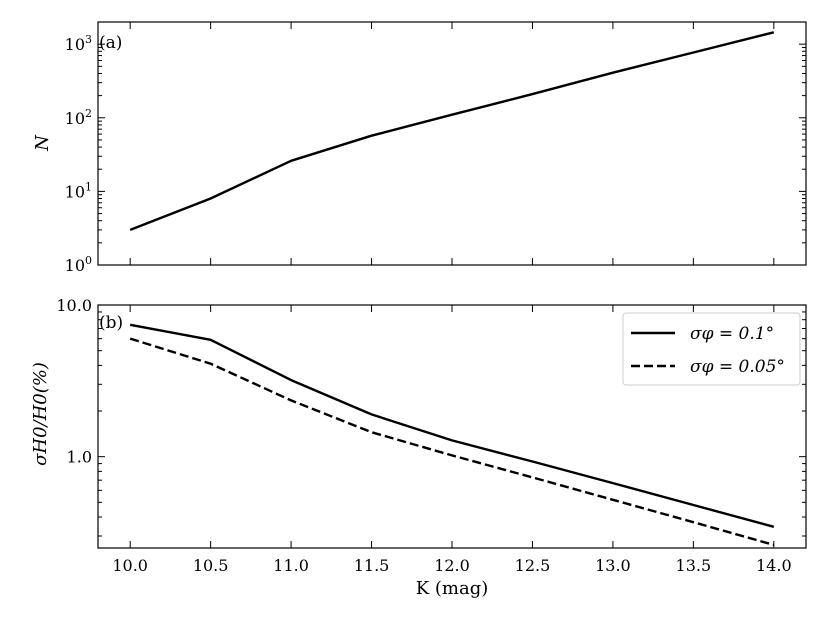 The image size is (830, 623). I want to click on panel-b-ylabel: σH0/H0(%), so click(40, 414).